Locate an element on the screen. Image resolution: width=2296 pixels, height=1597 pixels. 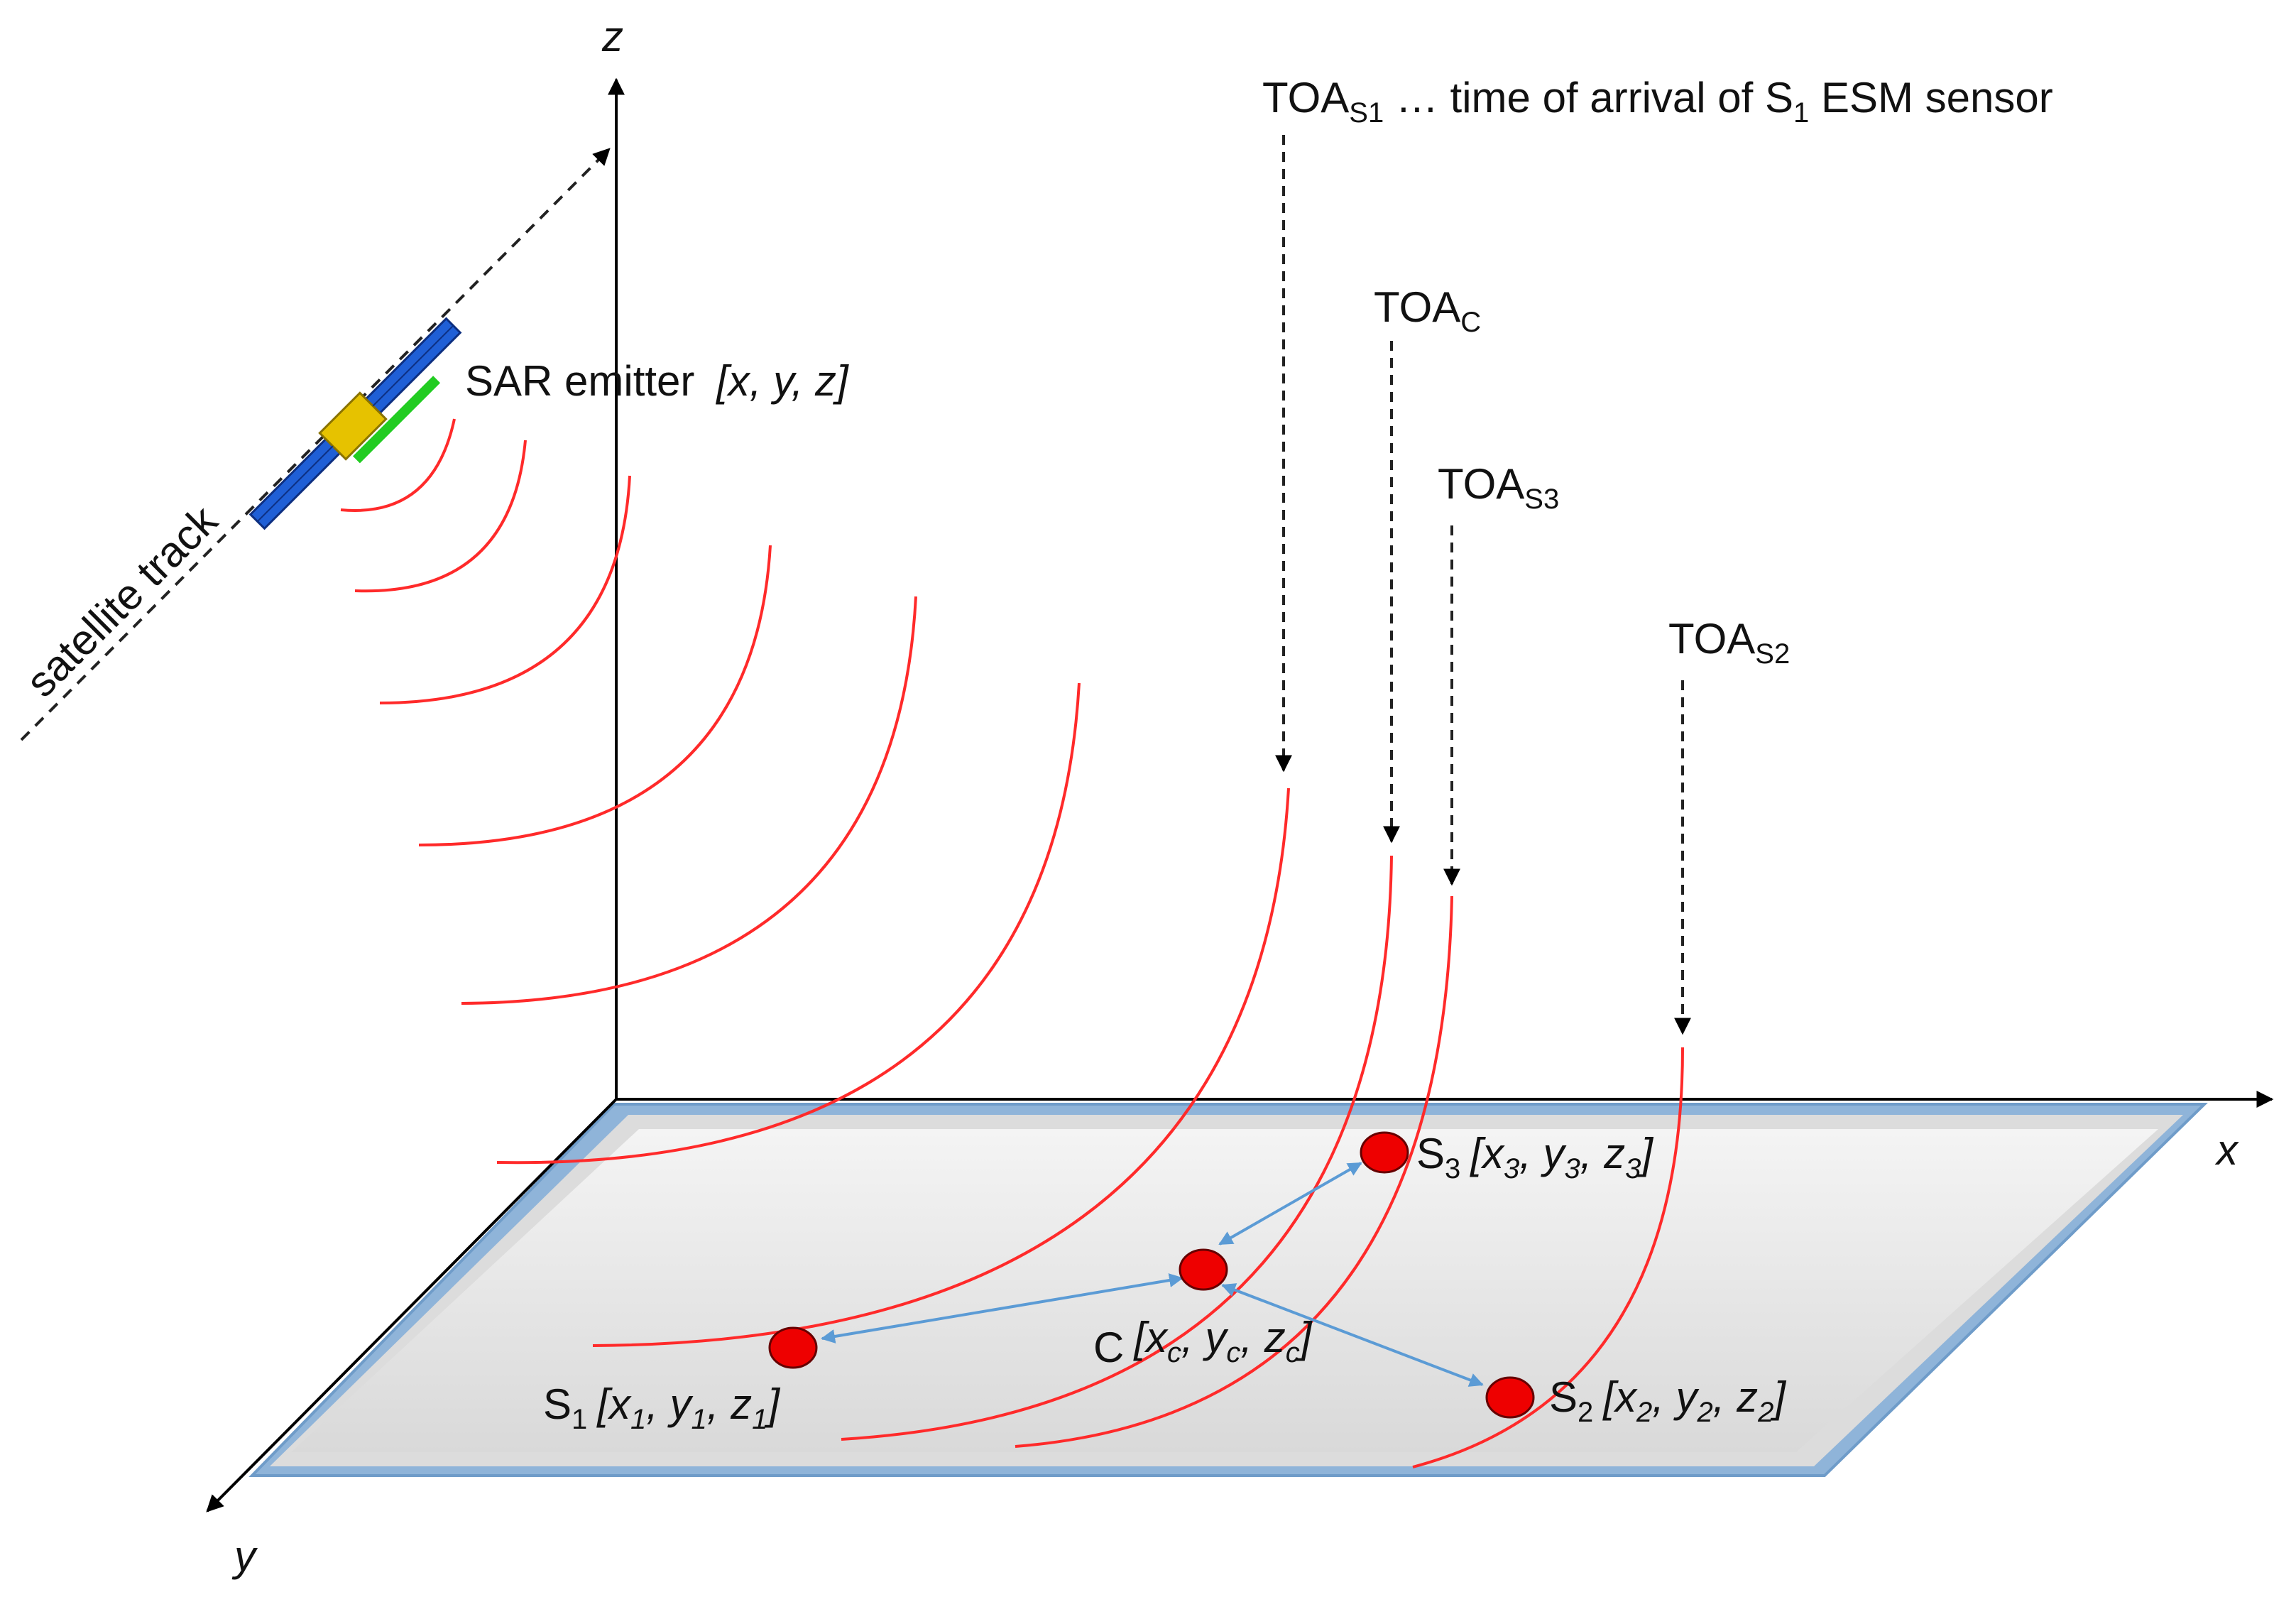
sensors is located at coordinates (1151, 1275).